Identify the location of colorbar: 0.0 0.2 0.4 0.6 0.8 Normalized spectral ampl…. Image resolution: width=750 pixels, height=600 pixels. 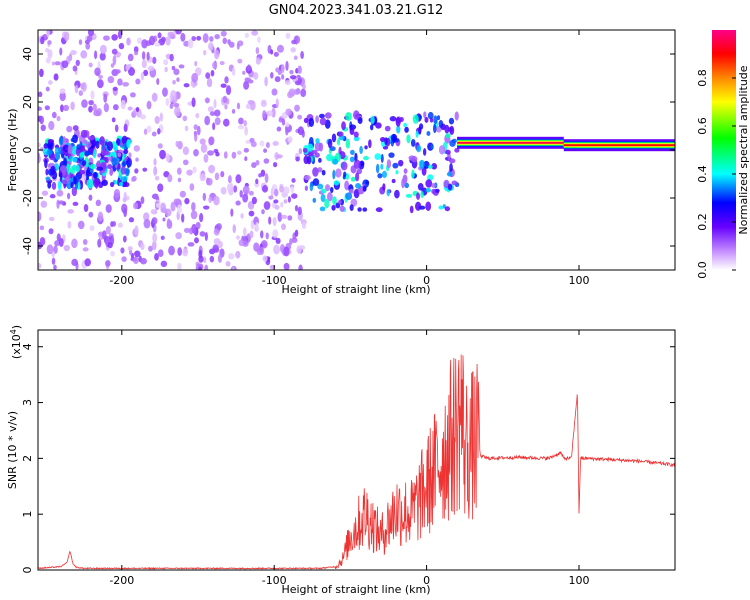
(723, 154).